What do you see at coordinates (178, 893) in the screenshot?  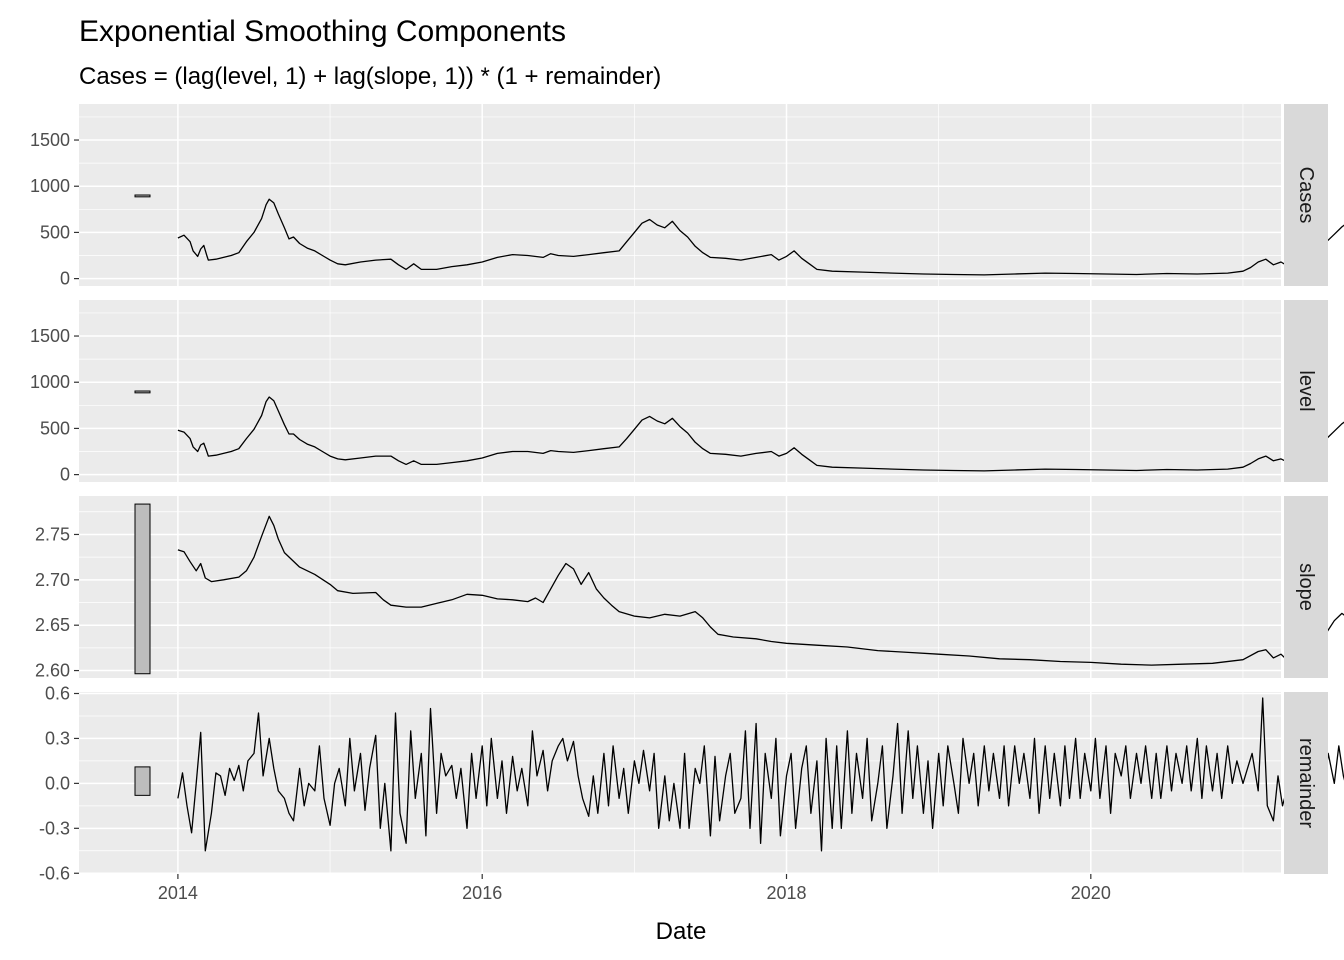 I see `x-tick-label: 2014` at bounding box center [178, 893].